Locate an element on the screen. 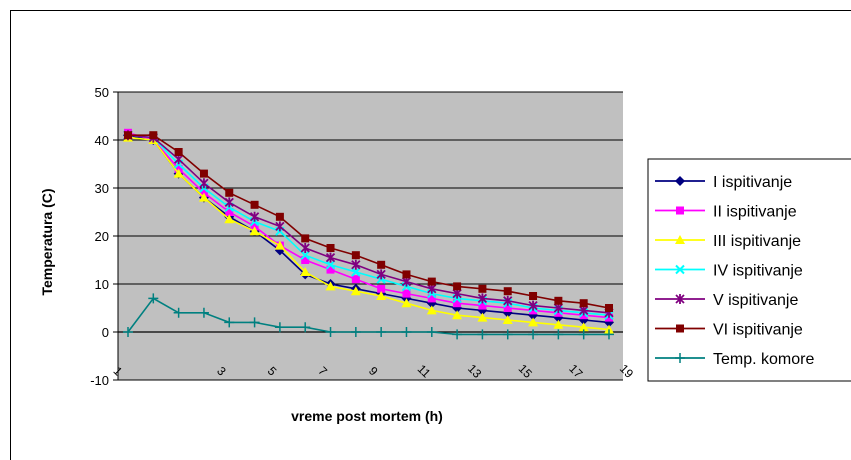 Image resolution: width=851 pixels, height=460 pixels. legend-label: III ispitivanje is located at coordinates (757, 241).